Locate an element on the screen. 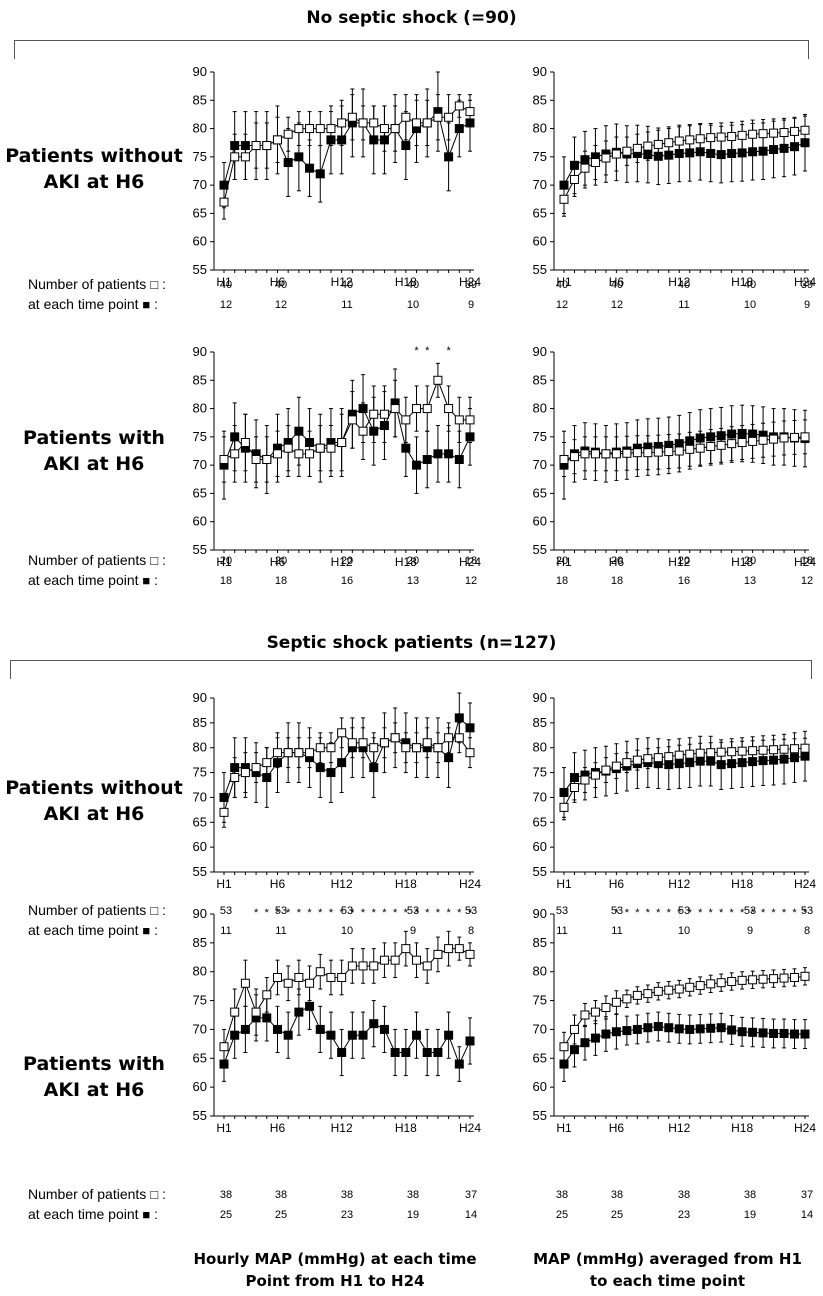 This screenshot has width=823, height=1296. section-title-no-septic-shock: No septic shock (=90) is located at coordinates (411, 18).